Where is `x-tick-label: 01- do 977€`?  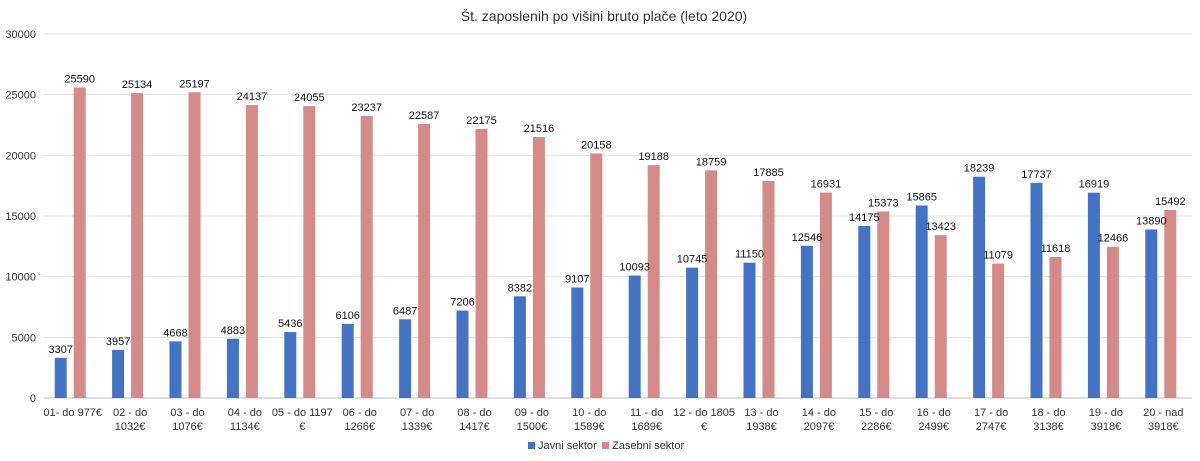 x-tick-label: 01- do 977€ is located at coordinates (72, 413).